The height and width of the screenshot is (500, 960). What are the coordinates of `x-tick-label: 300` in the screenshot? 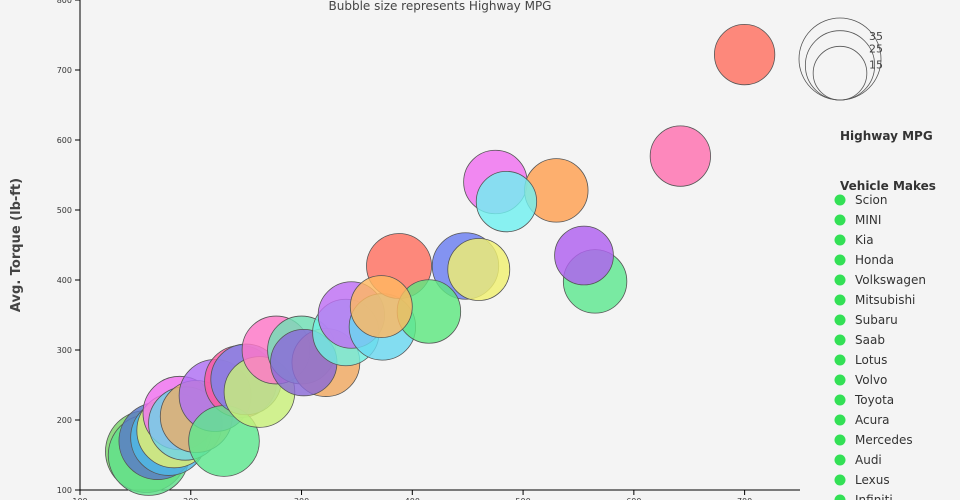 It's located at (301, 498).